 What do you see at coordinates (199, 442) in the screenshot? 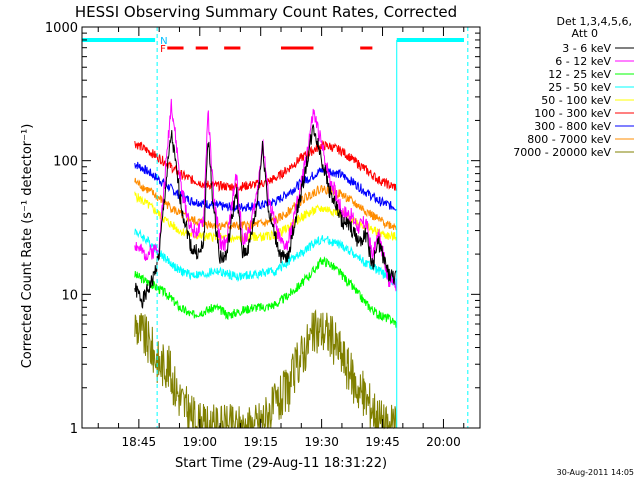
I see `x-tick-label: 19:00` at bounding box center [199, 442].